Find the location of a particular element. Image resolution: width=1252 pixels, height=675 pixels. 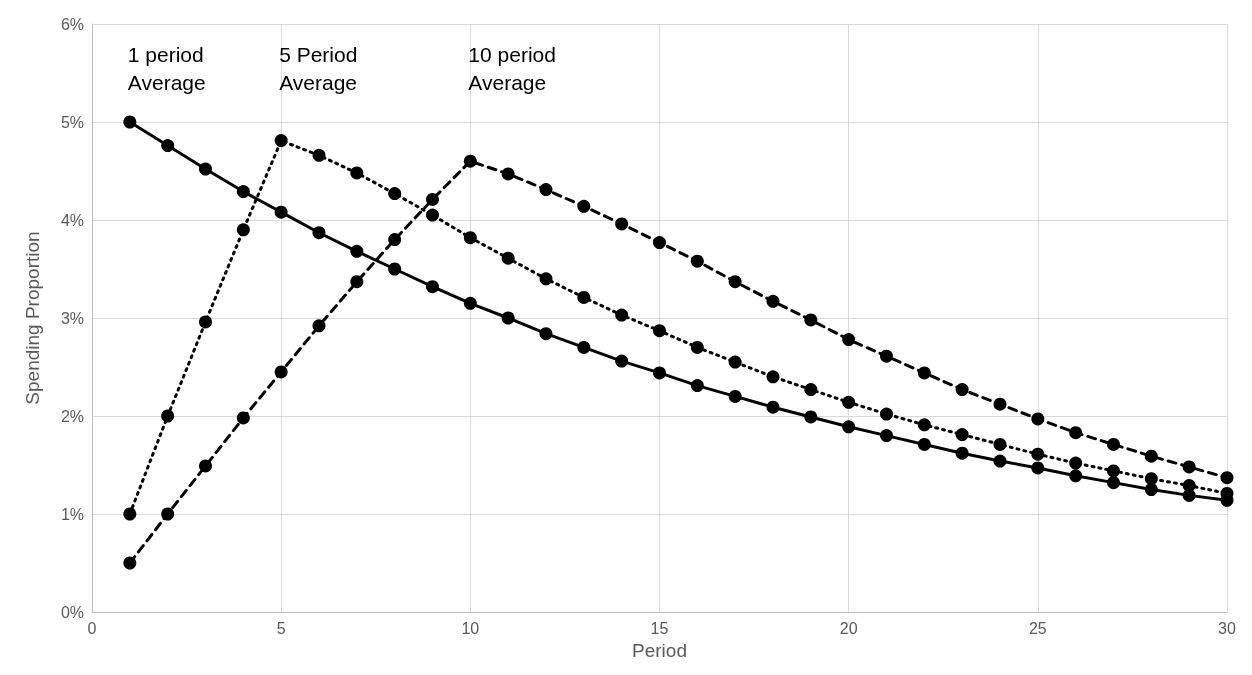

x-tick-label: 25 is located at coordinates (1037, 628).